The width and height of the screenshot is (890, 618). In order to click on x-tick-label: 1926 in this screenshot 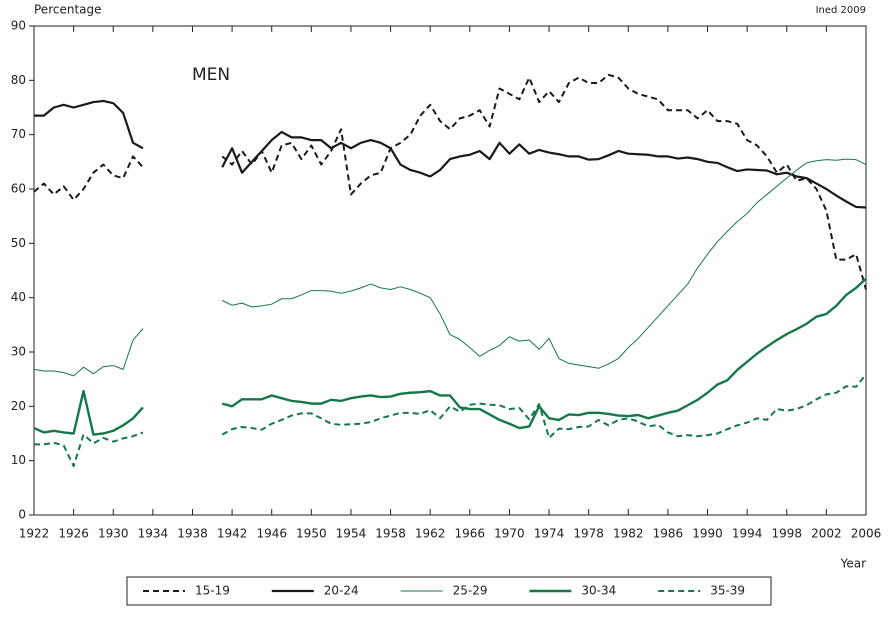, I will do `click(73, 534)`.